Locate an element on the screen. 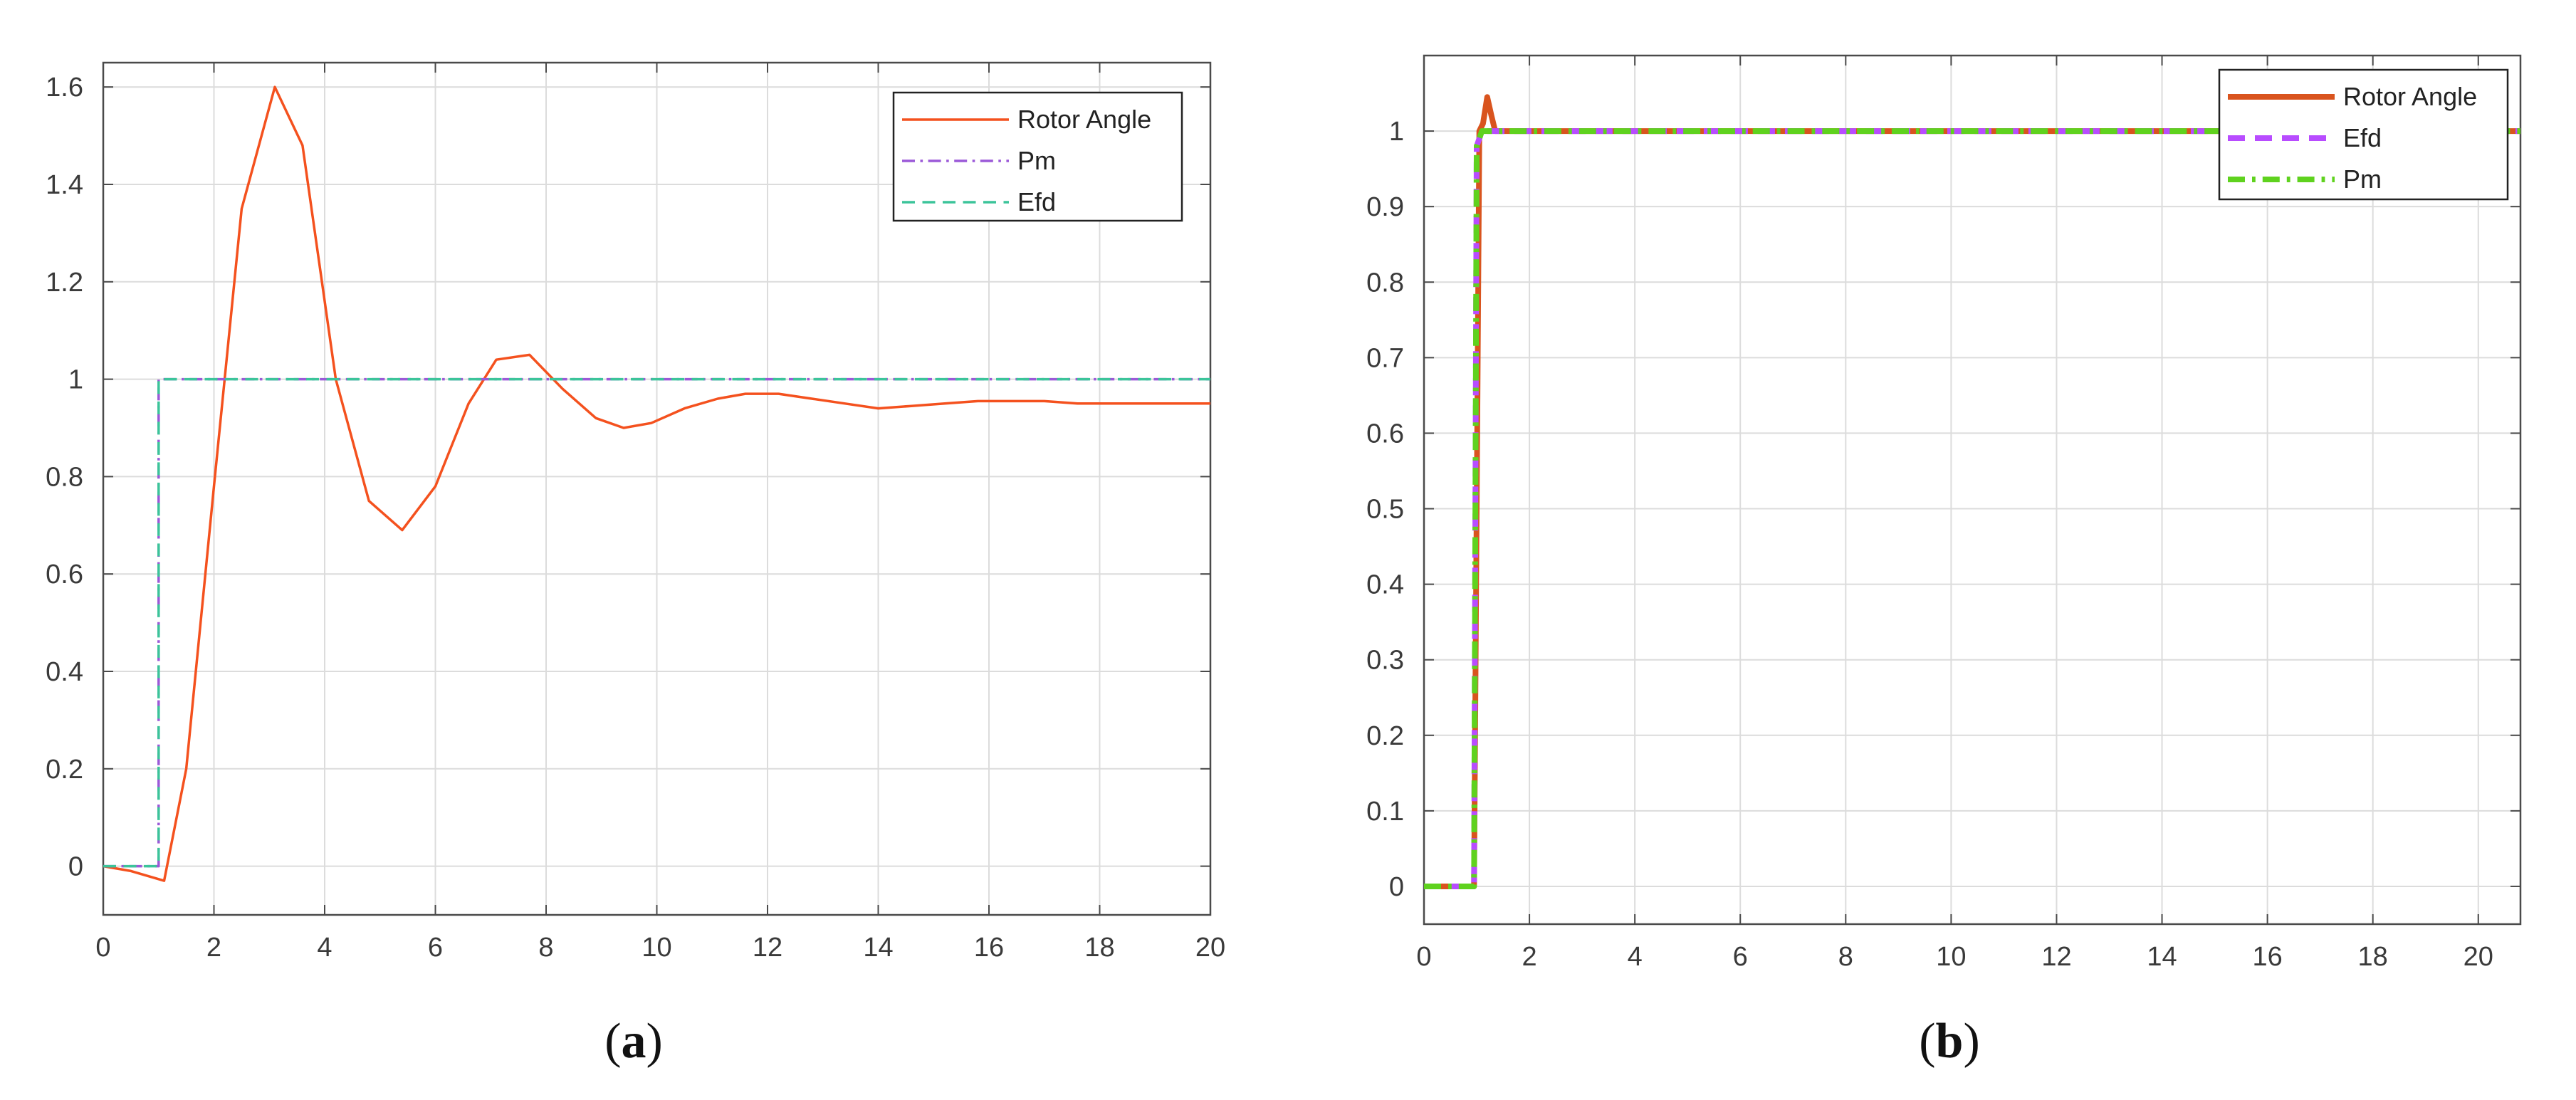 Image resolution: width=2576 pixels, height=1100 pixels. y-tick-label: 0.1 is located at coordinates (1385, 812).